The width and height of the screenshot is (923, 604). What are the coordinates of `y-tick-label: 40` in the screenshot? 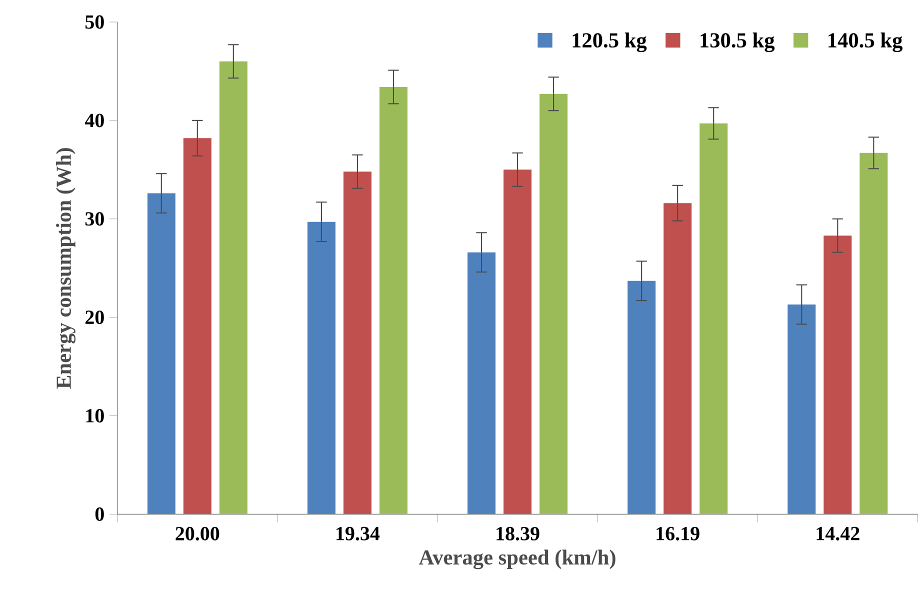 It's located at (94, 121).